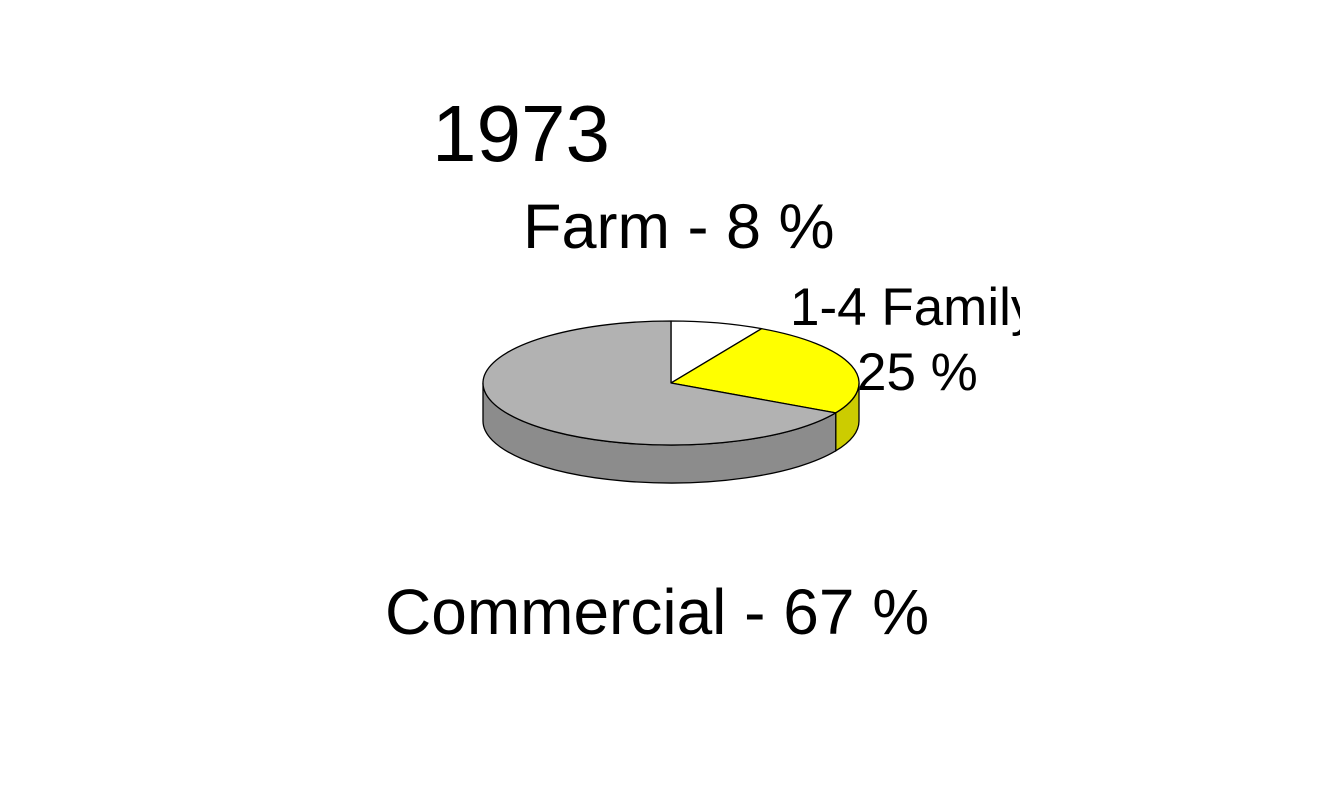  What do you see at coordinates (917, 371) in the screenshot?
I see `slice-label-family-value: 25 %` at bounding box center [917, 371].